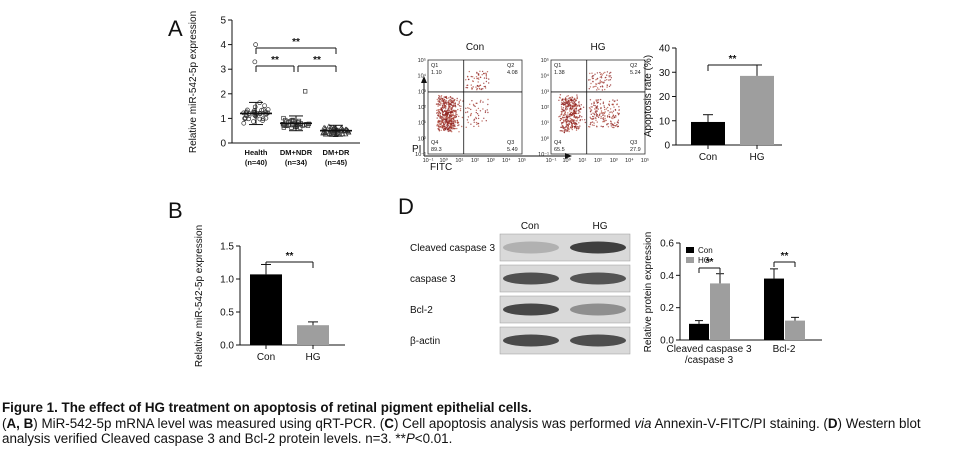  I want to click on panel-d-y-label: Relative protein expression, so click(648, 292).